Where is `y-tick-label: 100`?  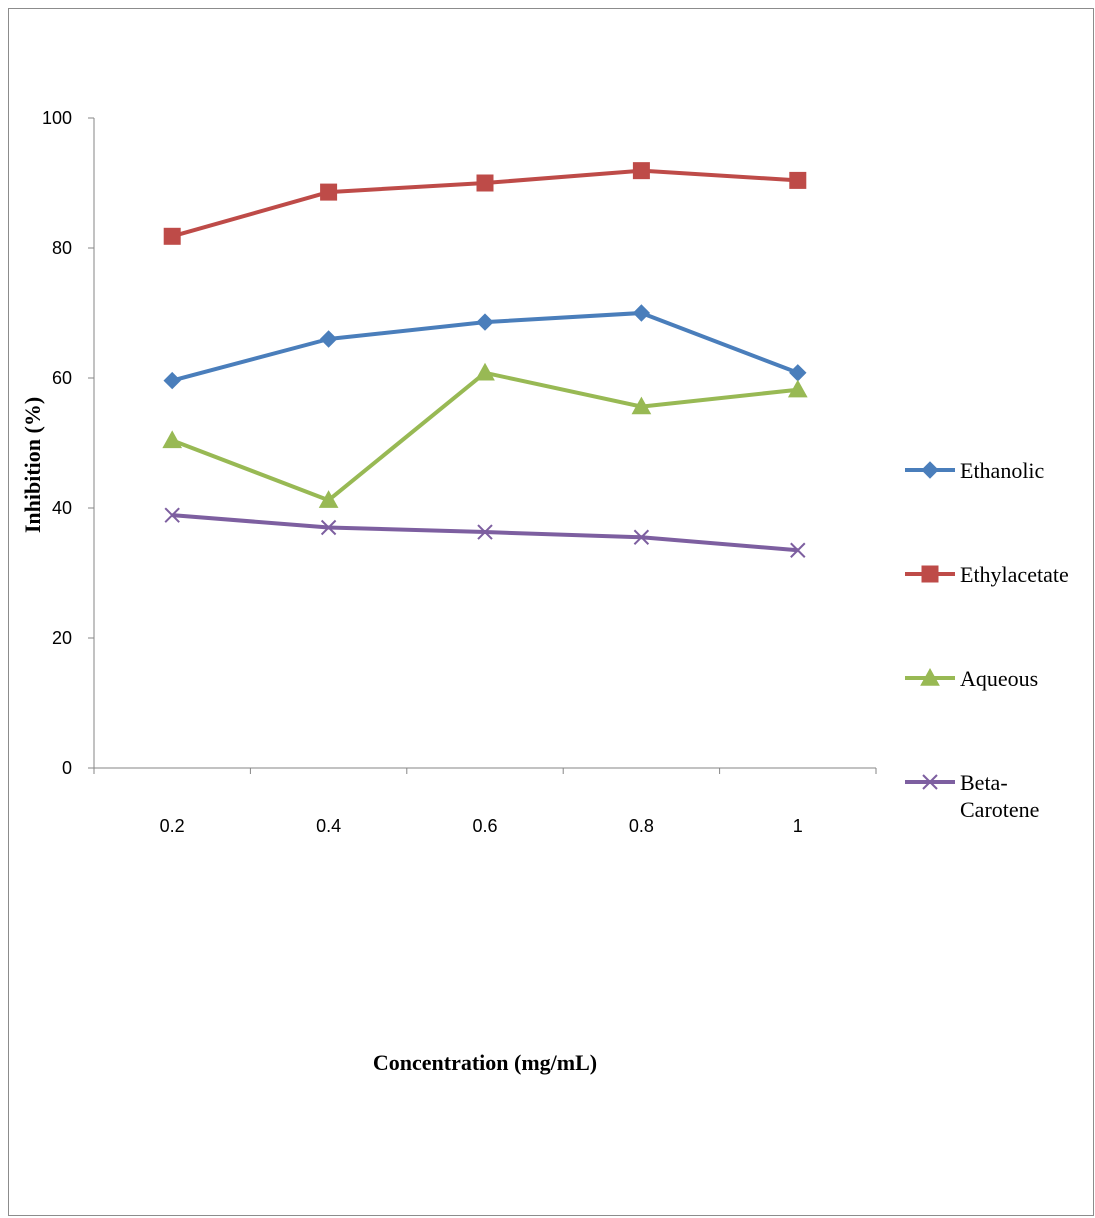 y-tick-label: 100 is located at coordinates (57, 118).